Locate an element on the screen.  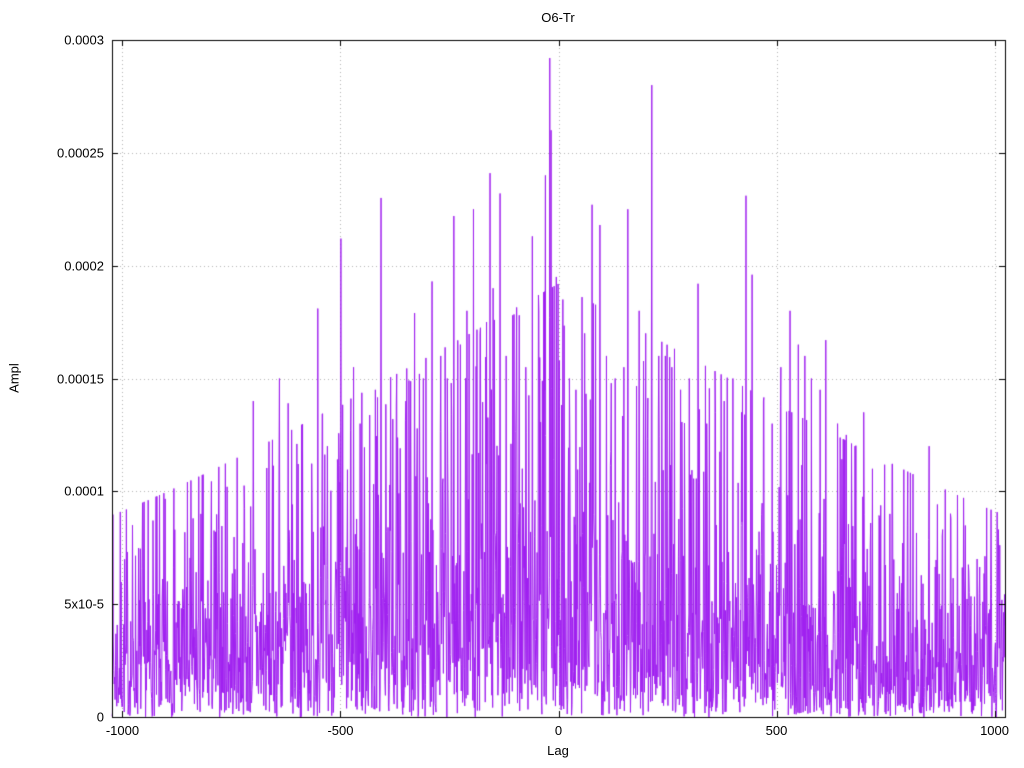
y-axis-label: Ampl is located at coordinates (14, 378).